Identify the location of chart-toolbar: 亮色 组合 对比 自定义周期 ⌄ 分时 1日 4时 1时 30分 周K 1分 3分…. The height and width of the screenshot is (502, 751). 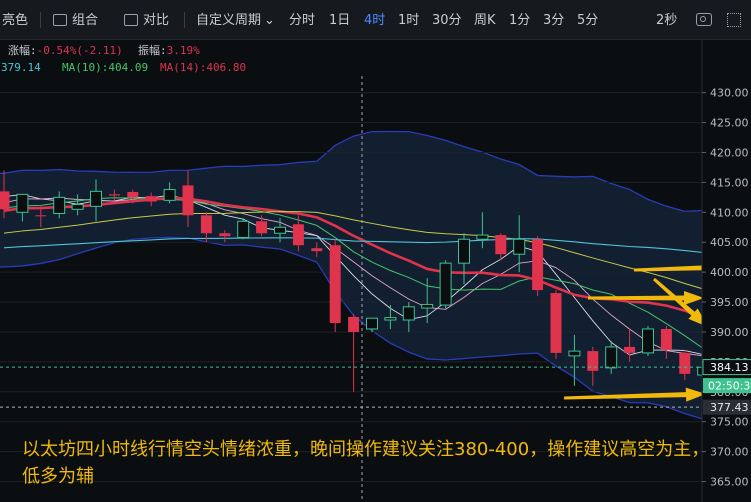
(375, 20).